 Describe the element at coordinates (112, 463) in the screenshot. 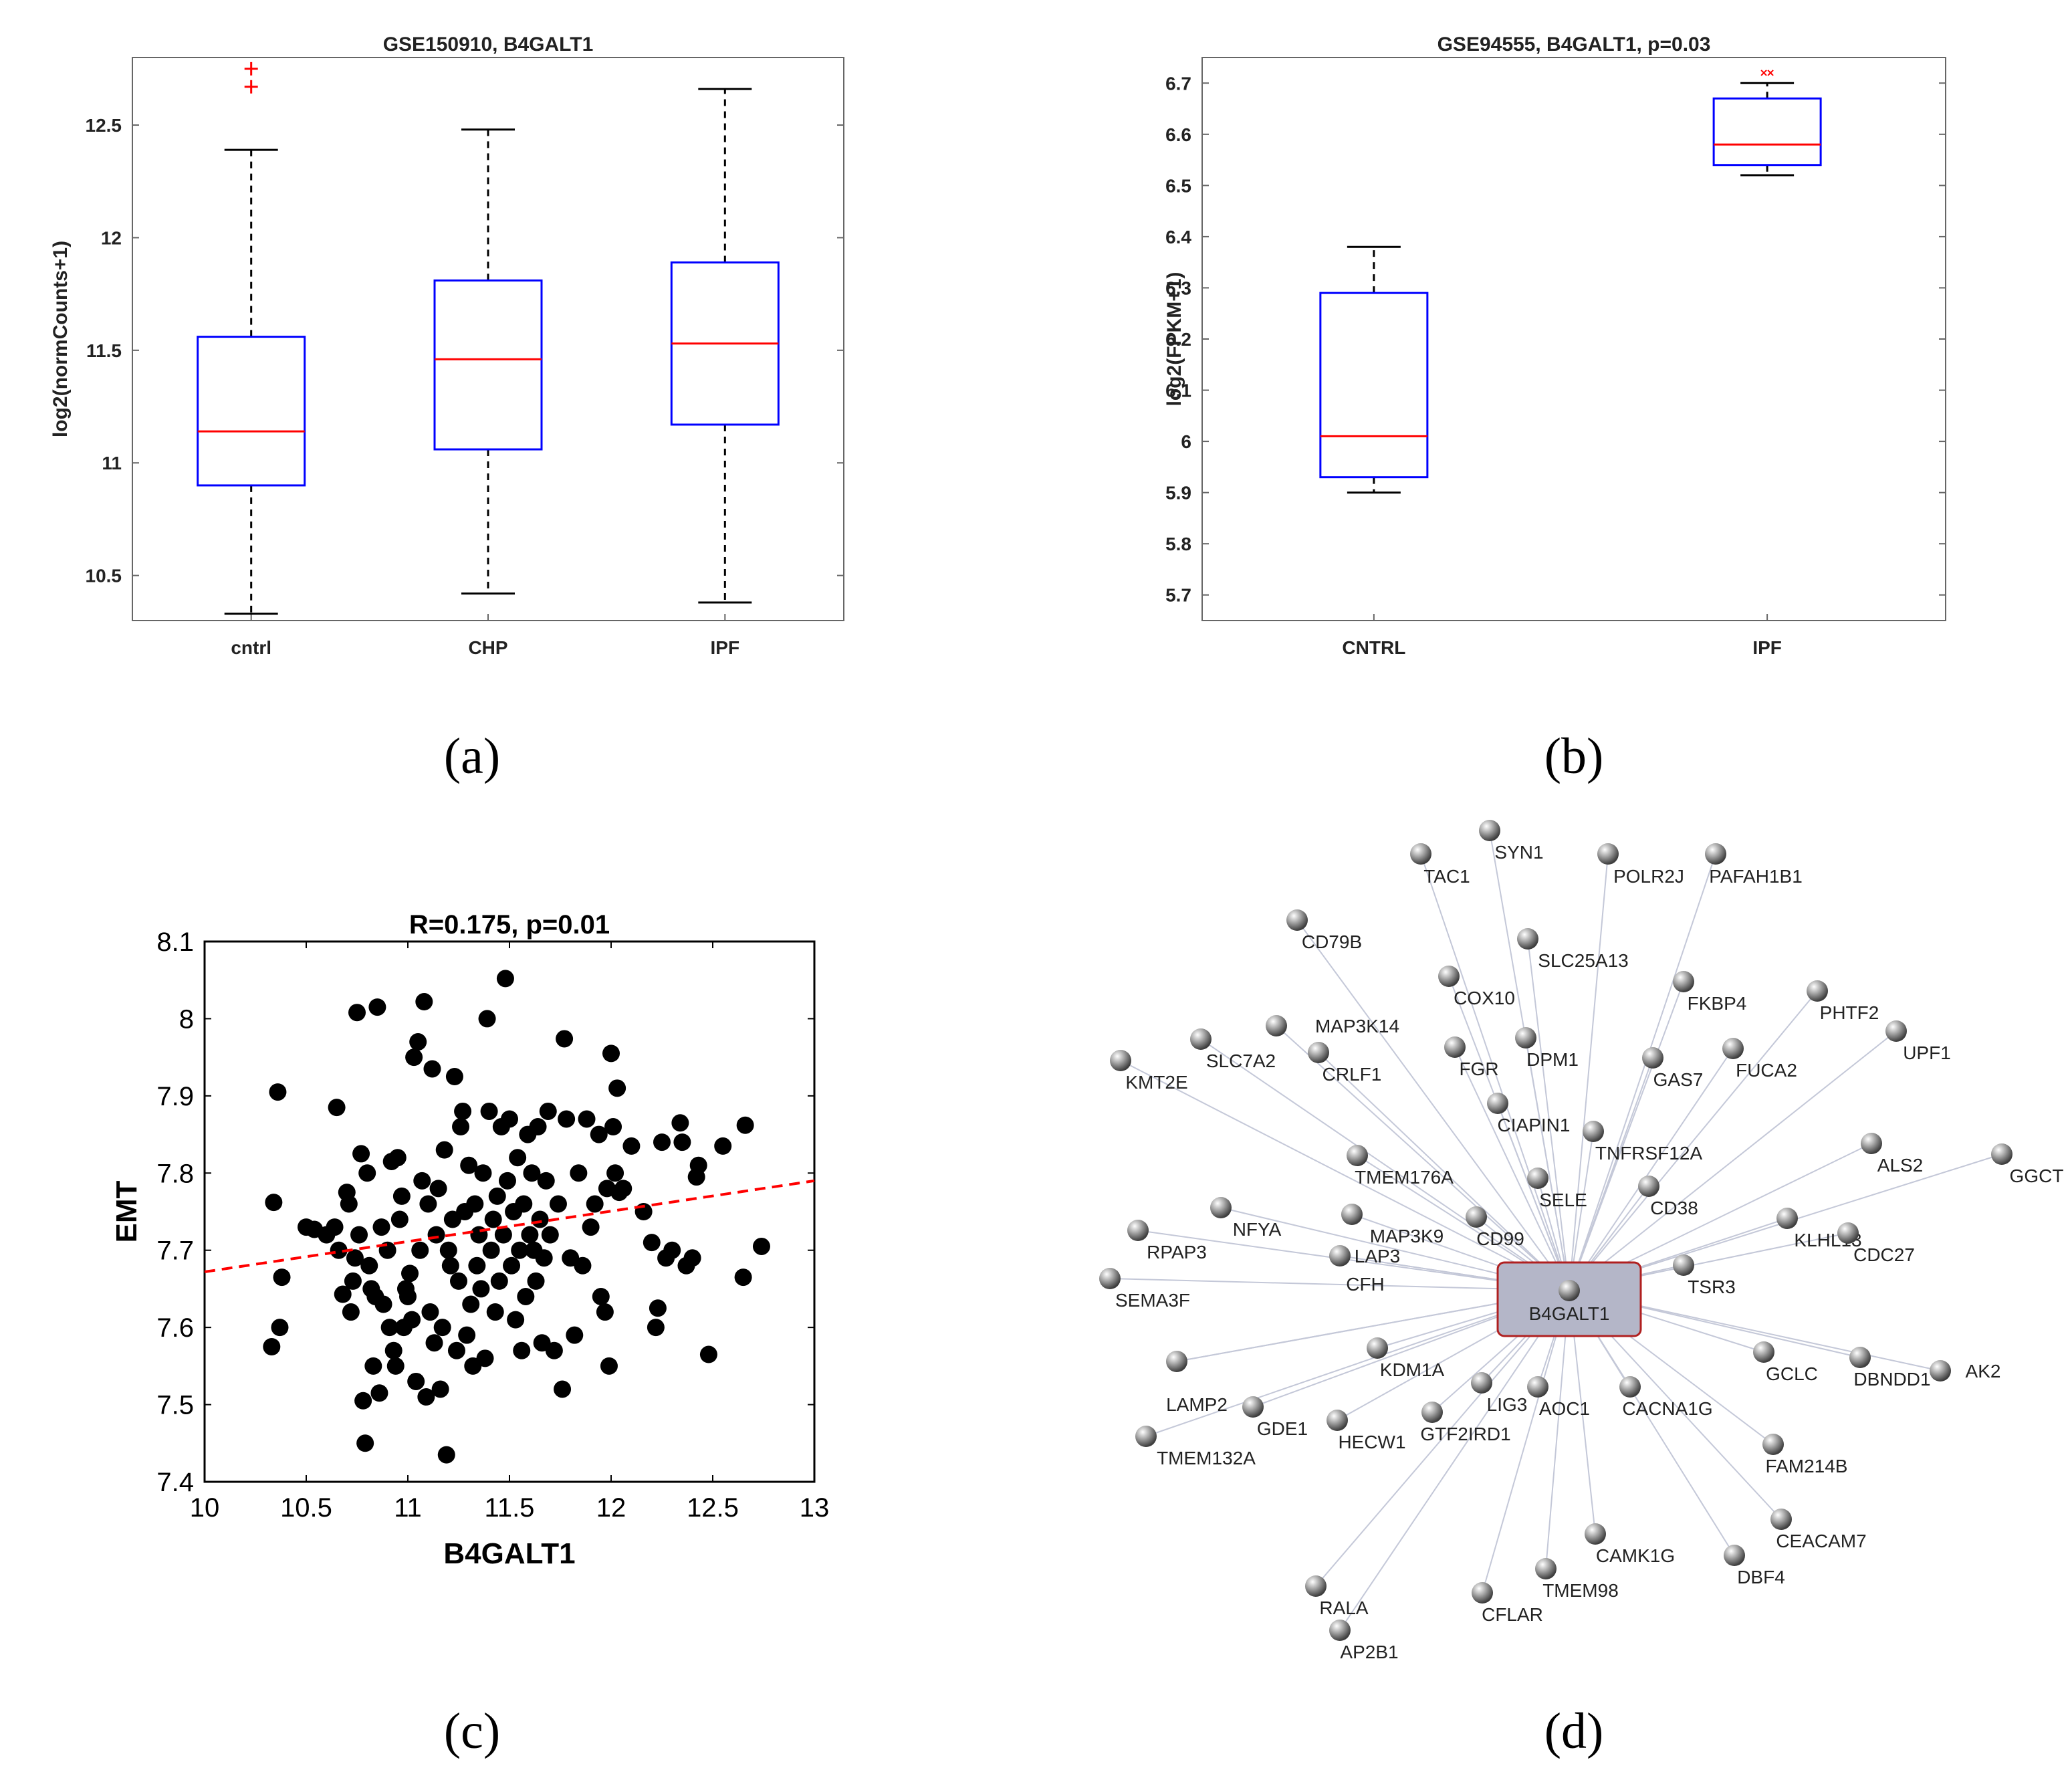

I see `ytick-label: 11` at that location.